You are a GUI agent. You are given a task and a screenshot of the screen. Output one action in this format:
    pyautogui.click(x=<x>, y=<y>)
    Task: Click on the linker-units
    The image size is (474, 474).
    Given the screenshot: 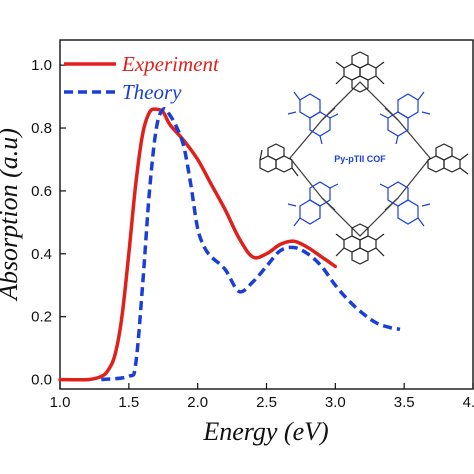 What is the action you would take?
    pyautogui.click(x=359, y=159)
    